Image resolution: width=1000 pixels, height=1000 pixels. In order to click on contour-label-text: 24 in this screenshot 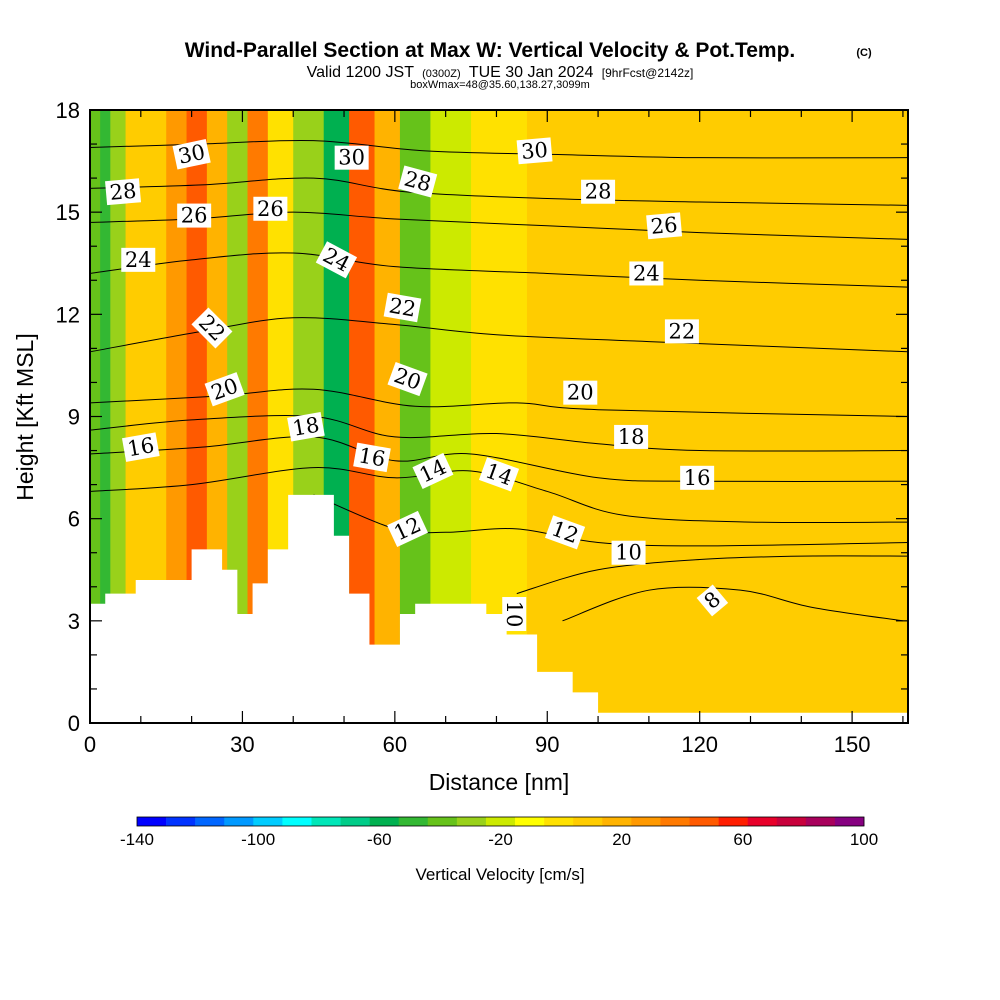, I will do `click(138, 260)`.